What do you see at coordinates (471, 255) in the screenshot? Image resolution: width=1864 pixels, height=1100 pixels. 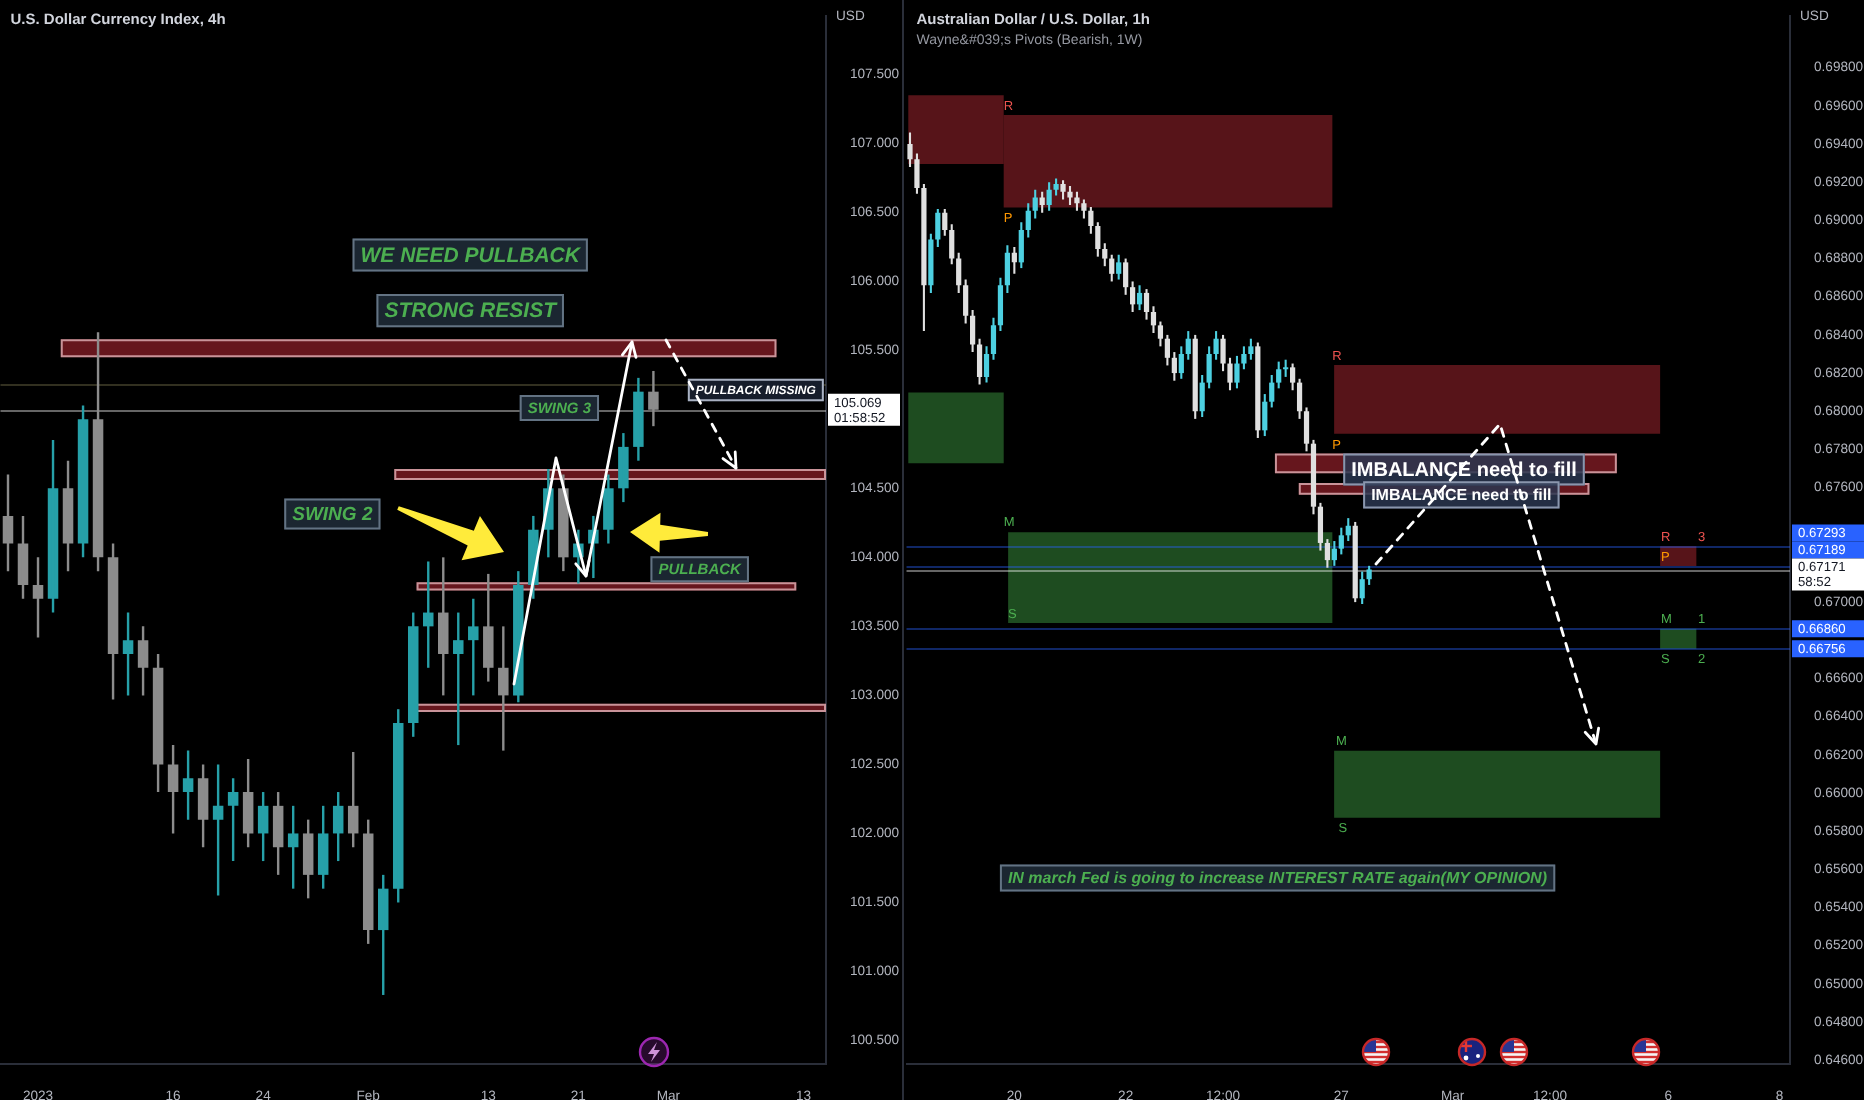 I see `annotation: WE NEED PULLBACK` at bounding box center [471, 255].